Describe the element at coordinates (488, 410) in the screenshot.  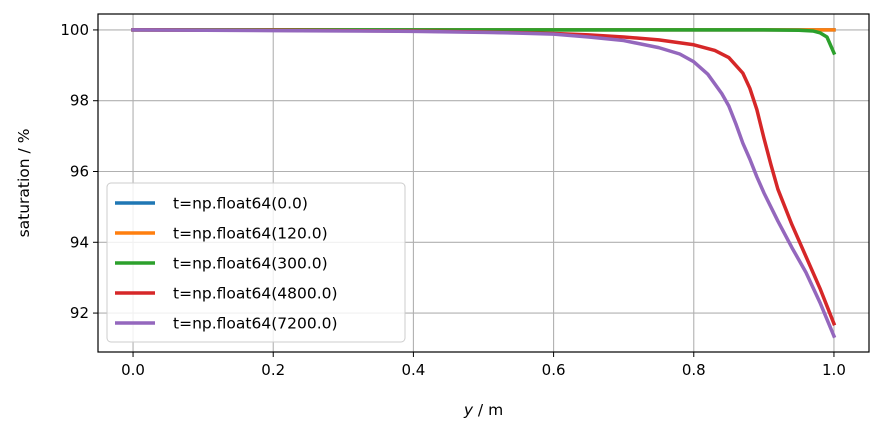
I see `x-axis-unit: / m` at that location.